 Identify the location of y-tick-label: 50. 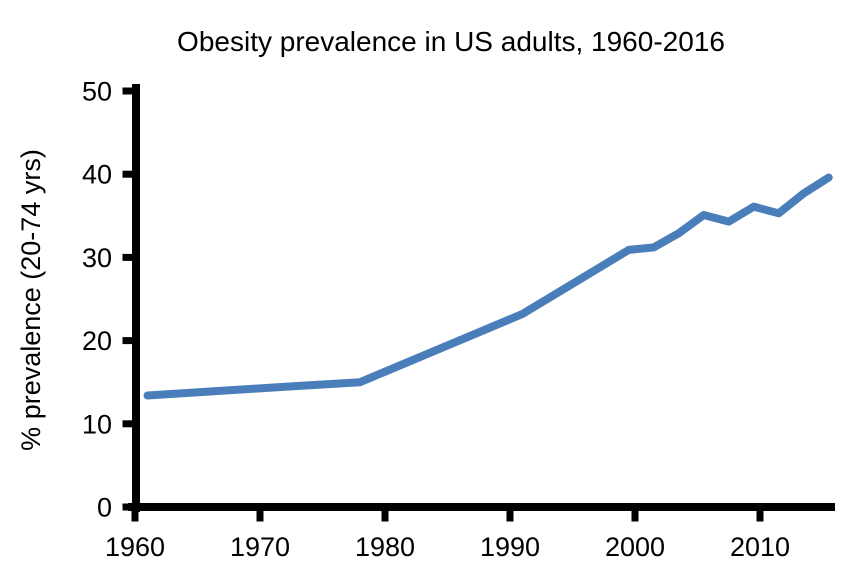
(97, 92).